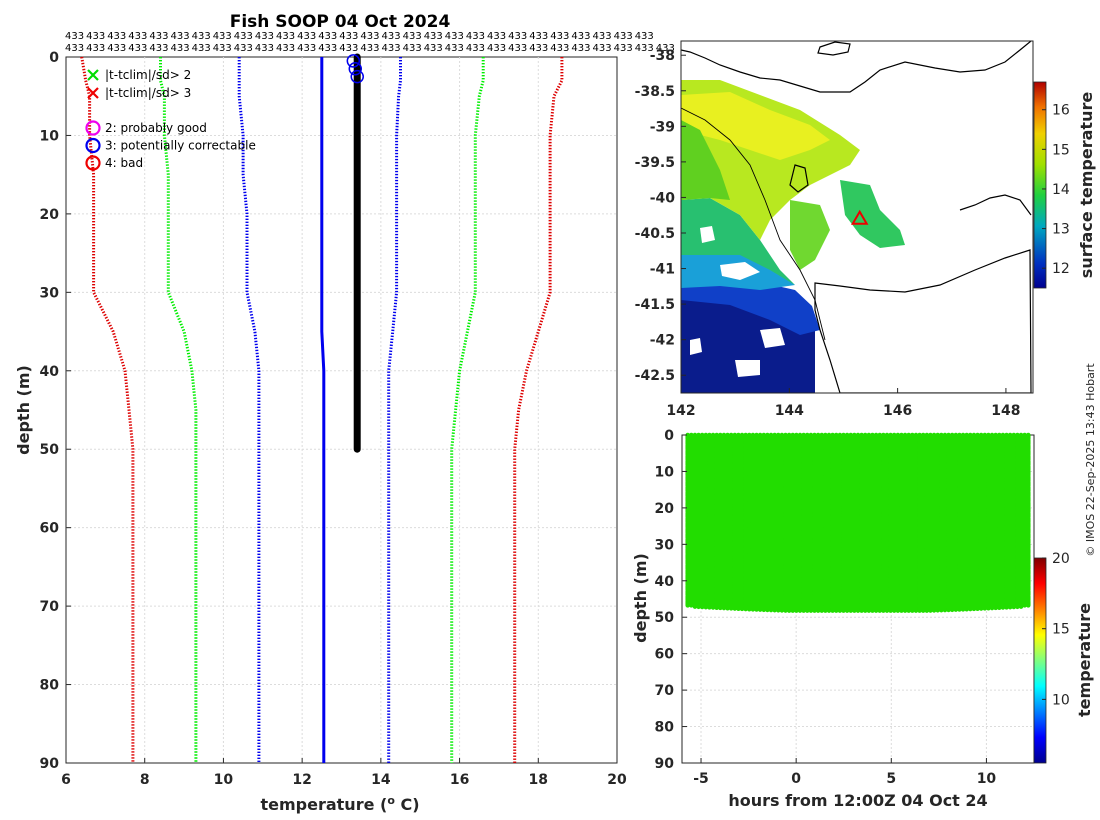 The height and width of the screenshot is (820, 1100). Describe the element at coordinates (1061, 630) in the screenshot. I see `temp-cb-tick-label: 15` at that location.